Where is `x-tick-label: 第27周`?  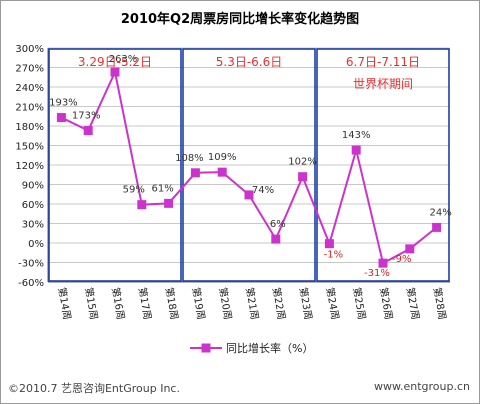
x-tick-label: 第27周 is located at coordinates (413, 303).